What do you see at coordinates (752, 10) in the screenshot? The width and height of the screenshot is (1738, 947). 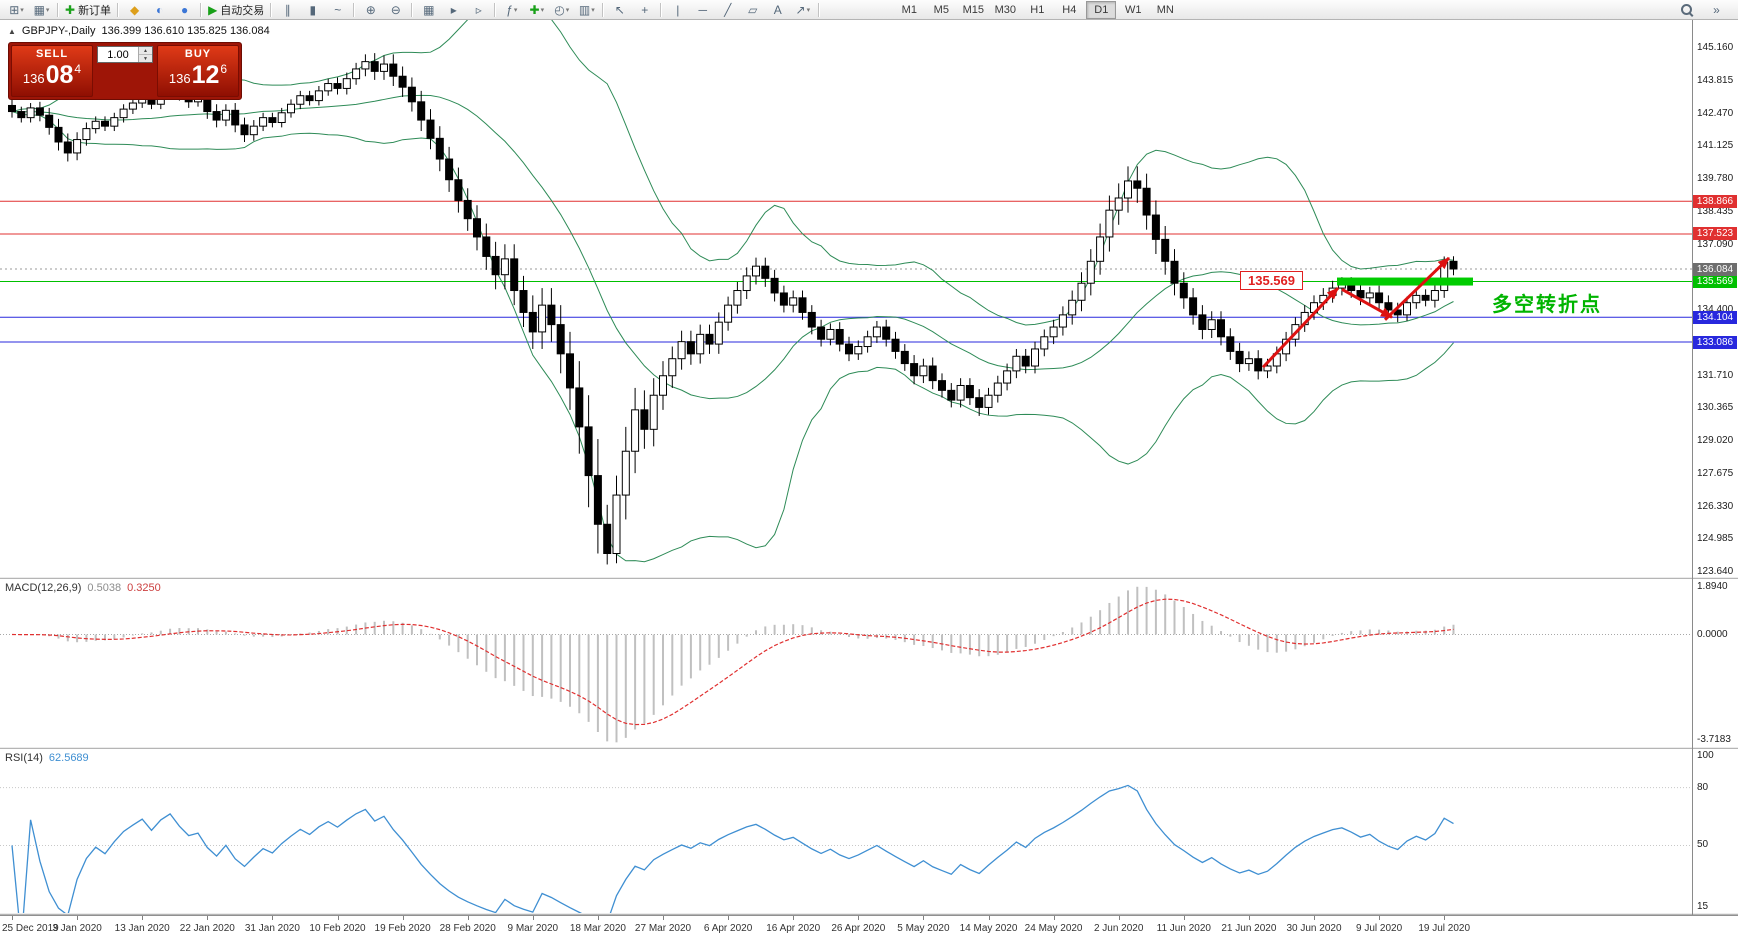 I see `equidistant-channel-icon: ▱` at bounding box center [752, 10].